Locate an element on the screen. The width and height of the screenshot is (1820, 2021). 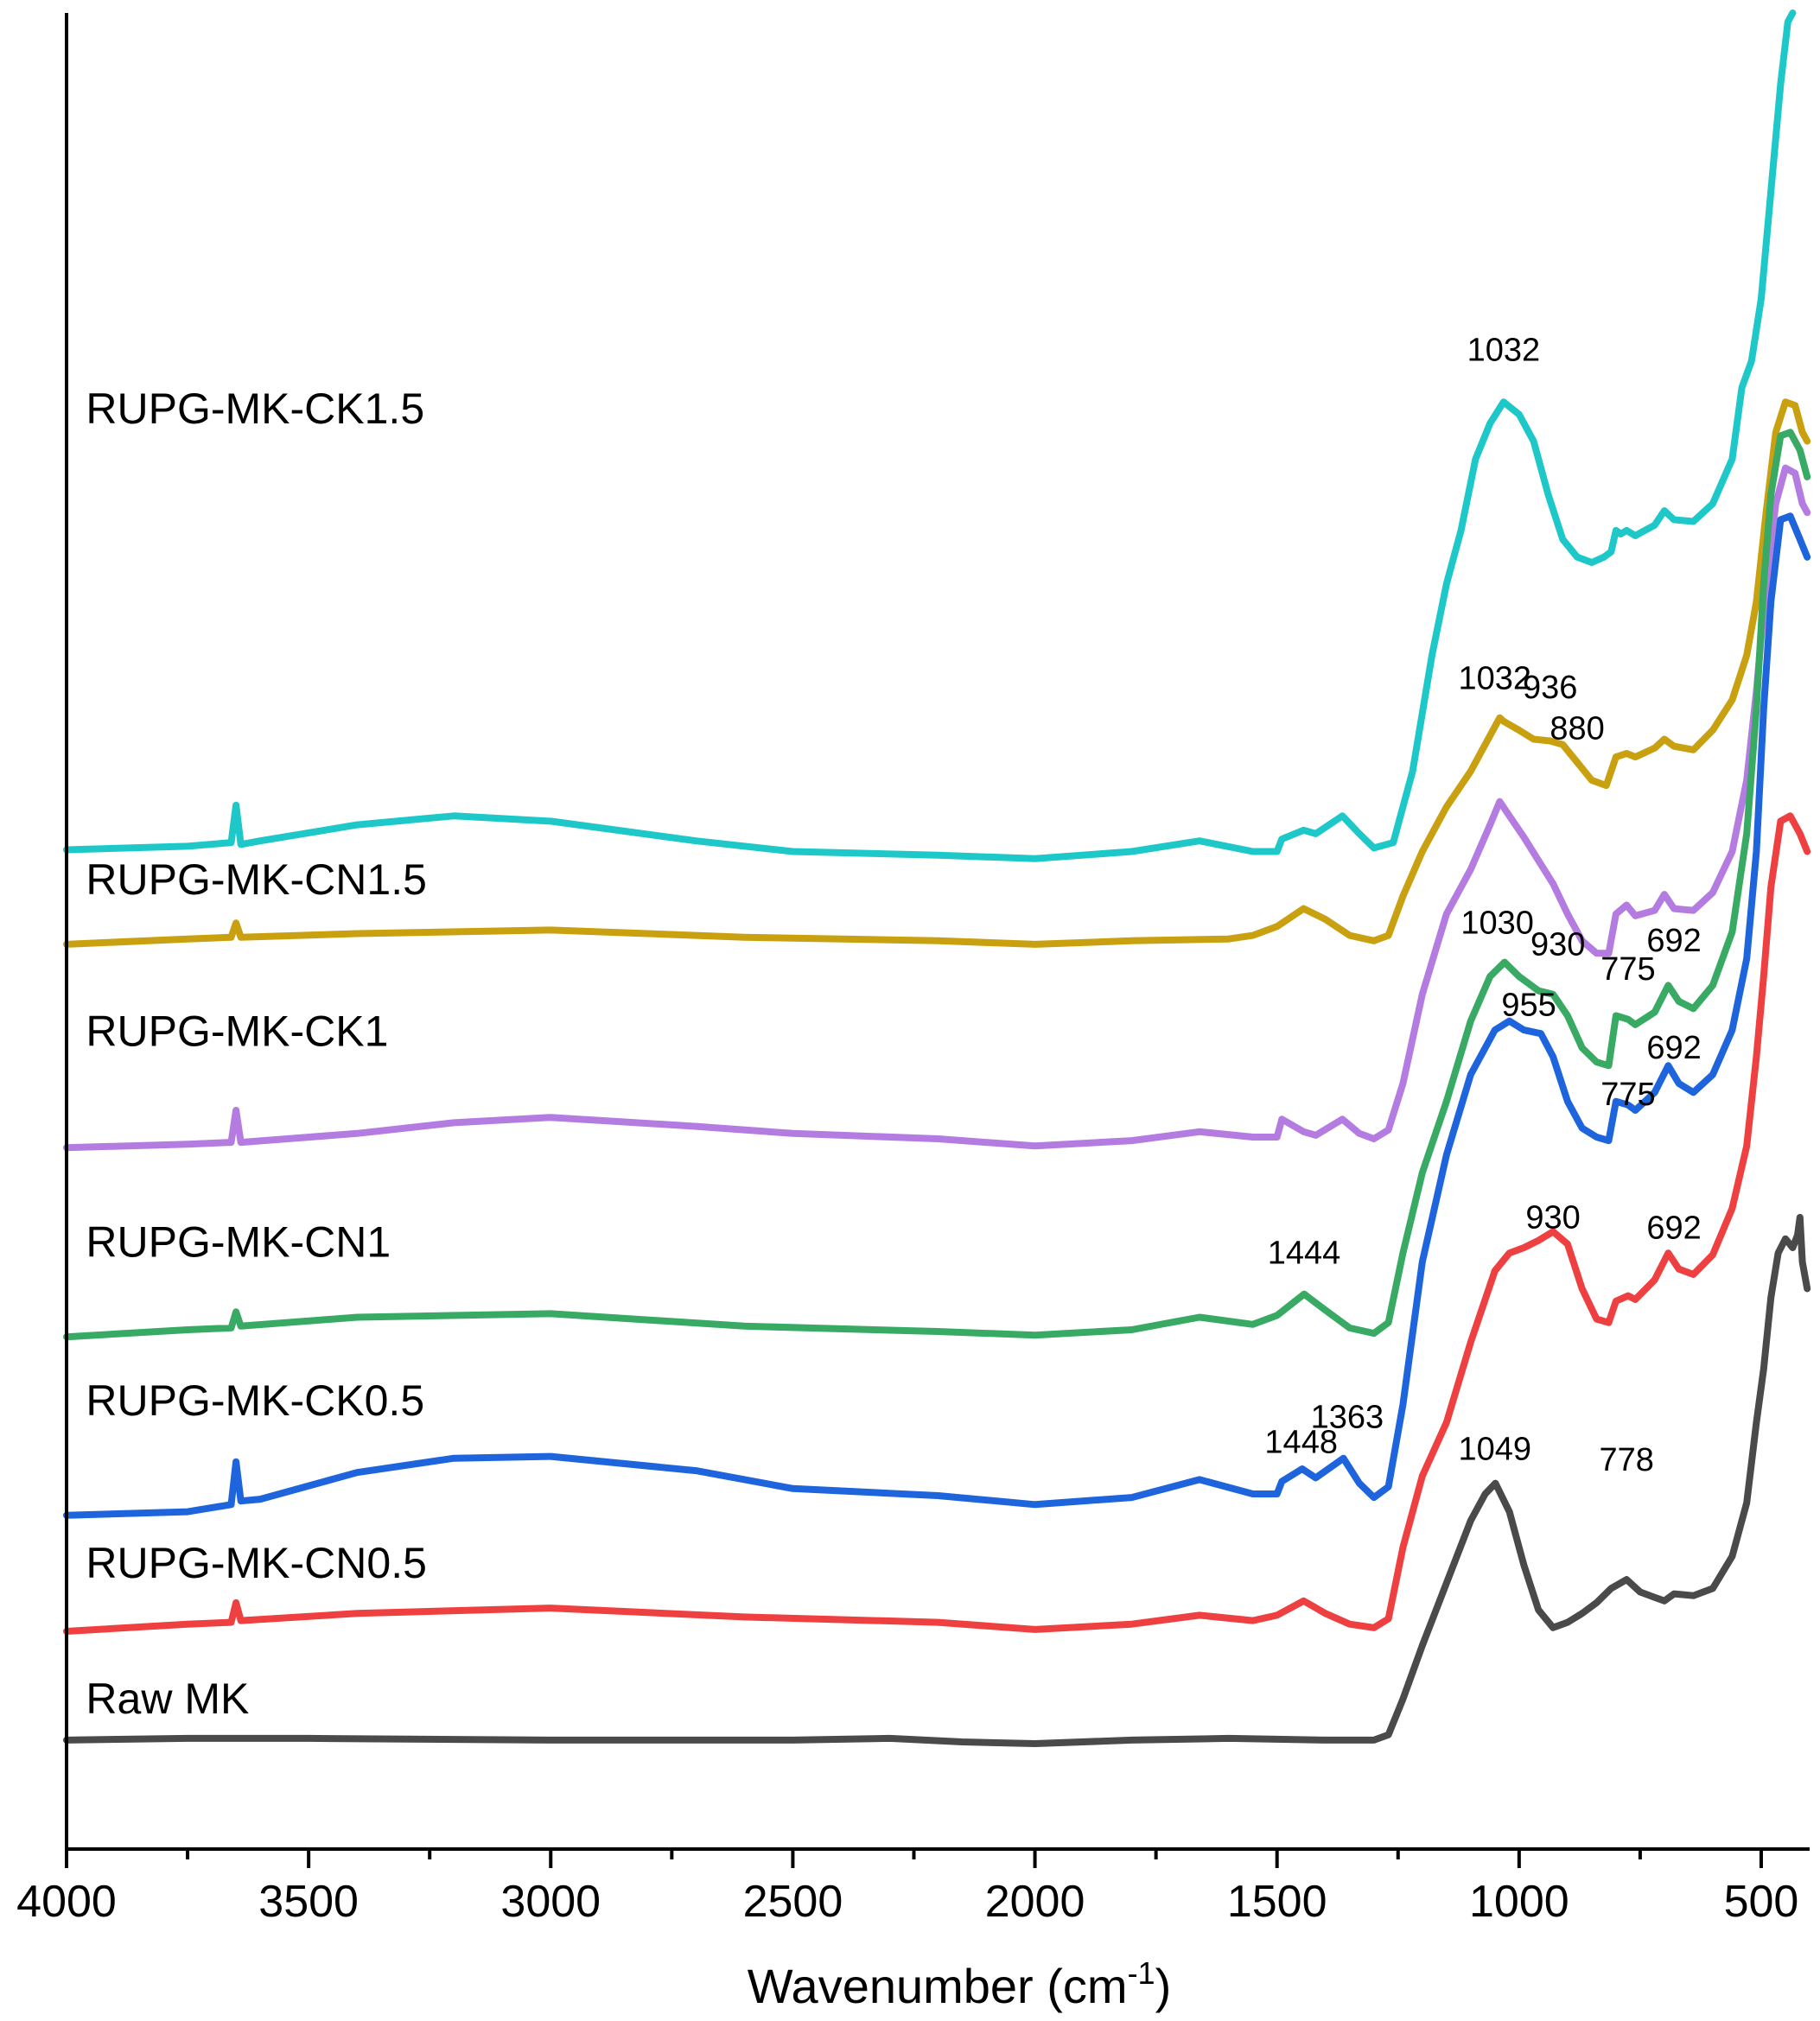
series-label-rupg-mk-ck0-5: RUPG-MK-CK0.5 is located at coordinates (255, 1400).